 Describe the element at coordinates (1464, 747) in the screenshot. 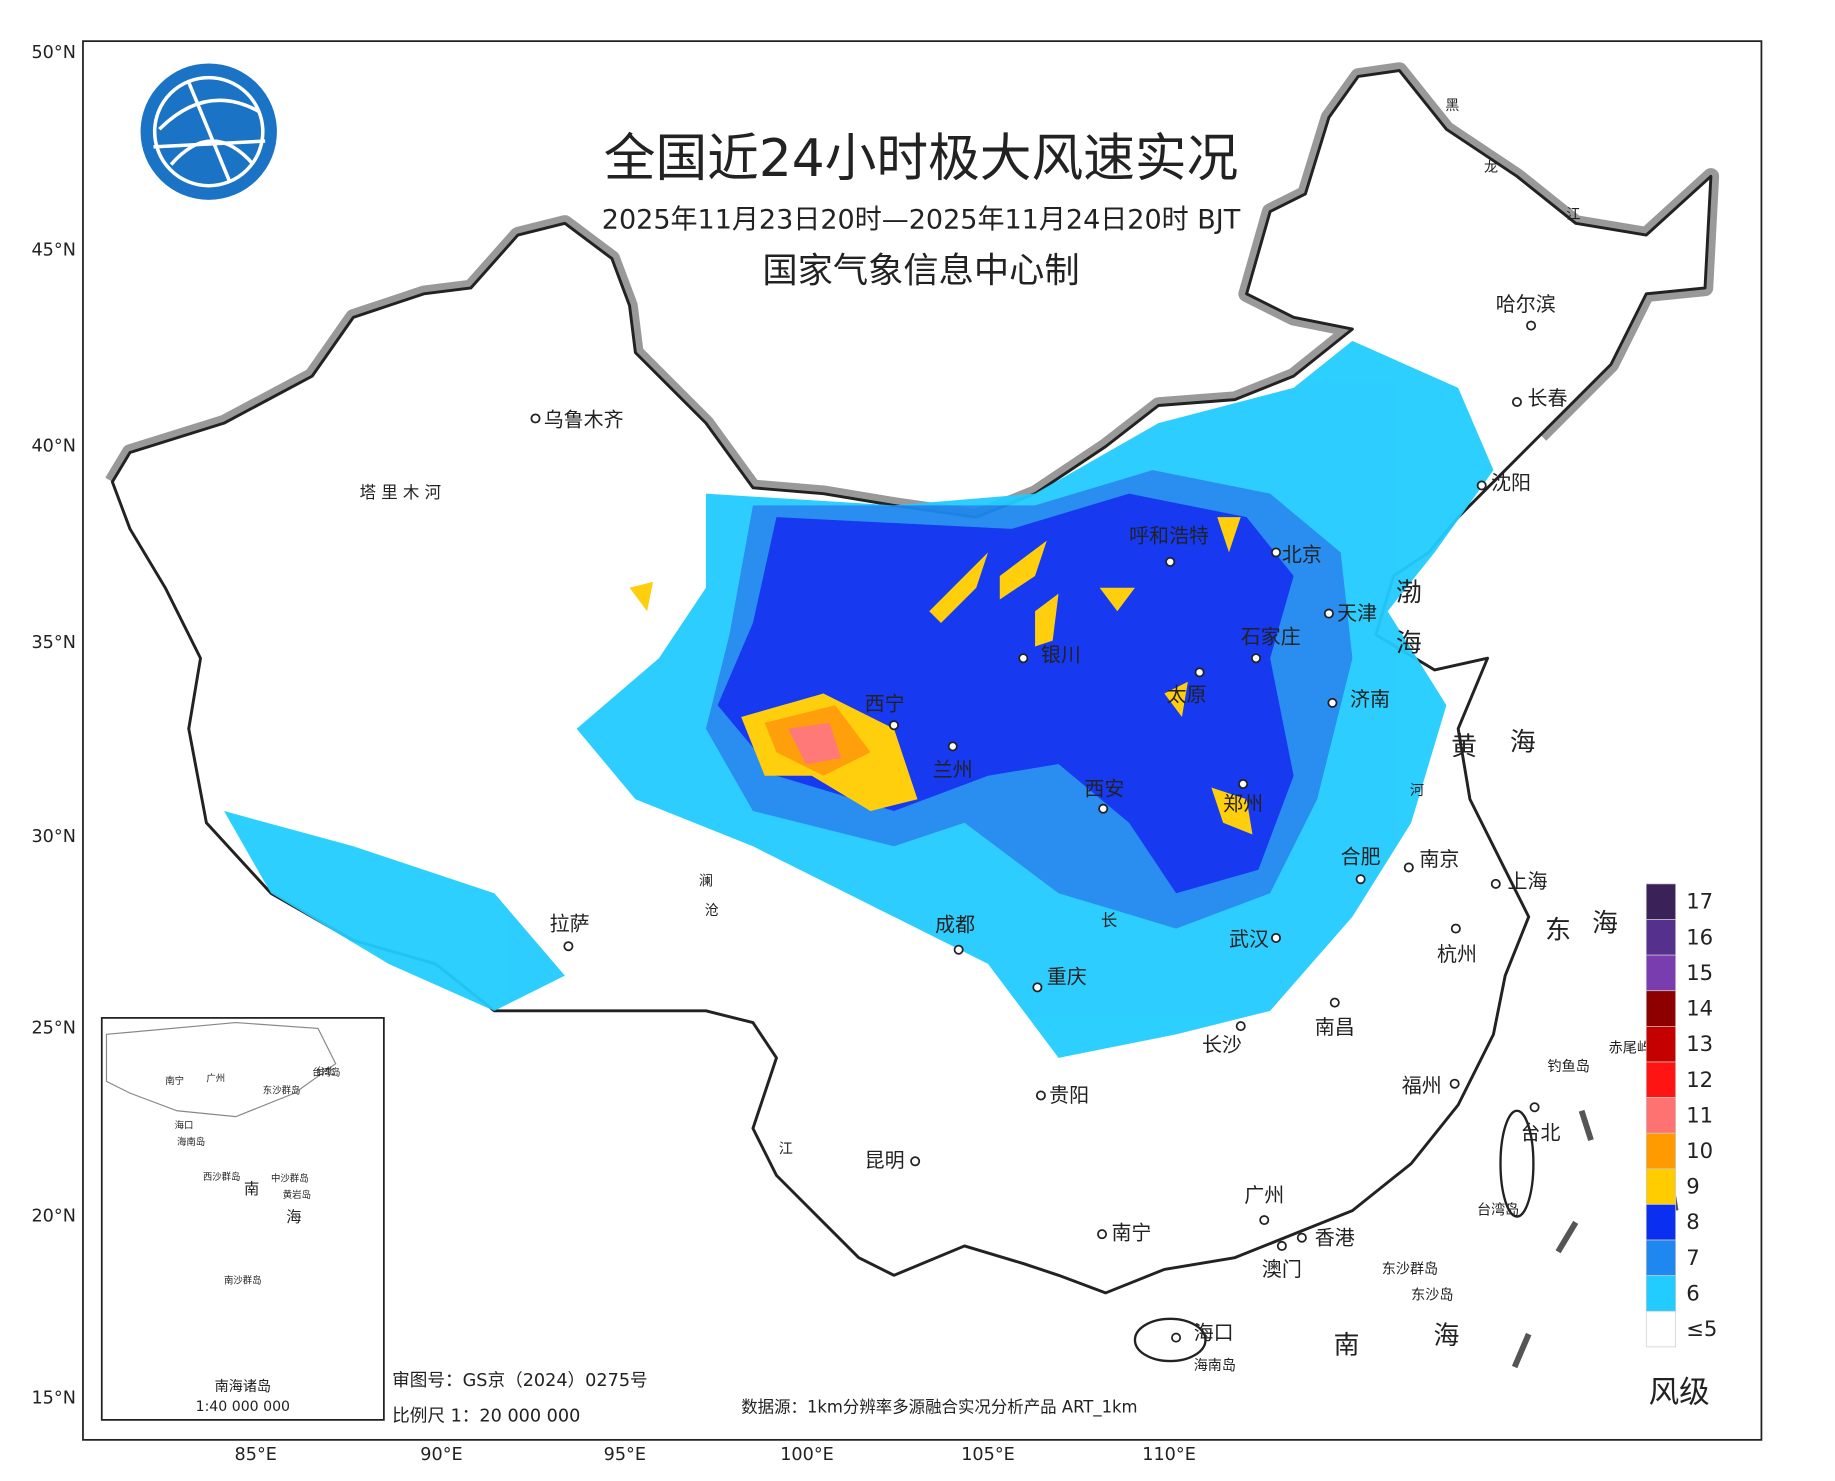

I see `sea-label: 黄` at that location.